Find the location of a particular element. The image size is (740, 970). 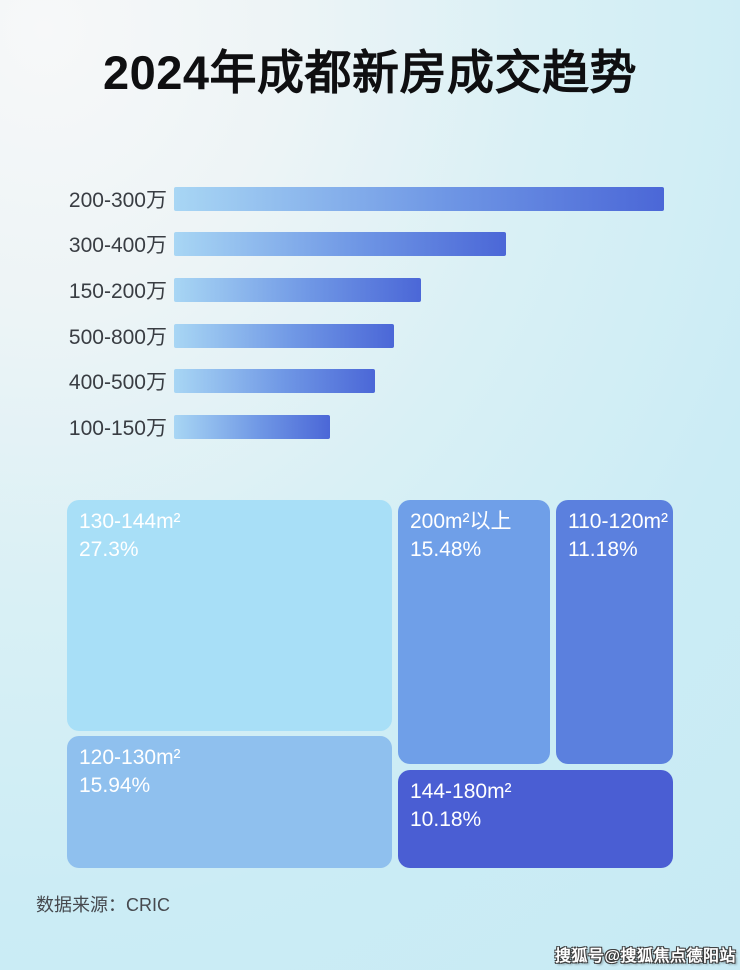

bar-row: 500-800万 is located at coordinates (373, 336).